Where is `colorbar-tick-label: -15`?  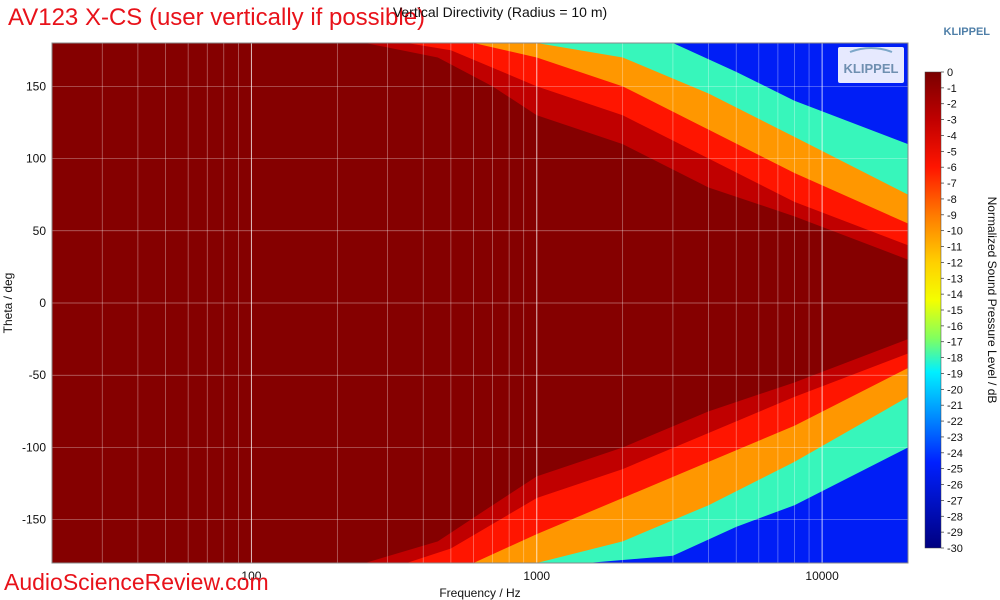 colorbar-tick-label: -15 is located at coordinates (955, 311).